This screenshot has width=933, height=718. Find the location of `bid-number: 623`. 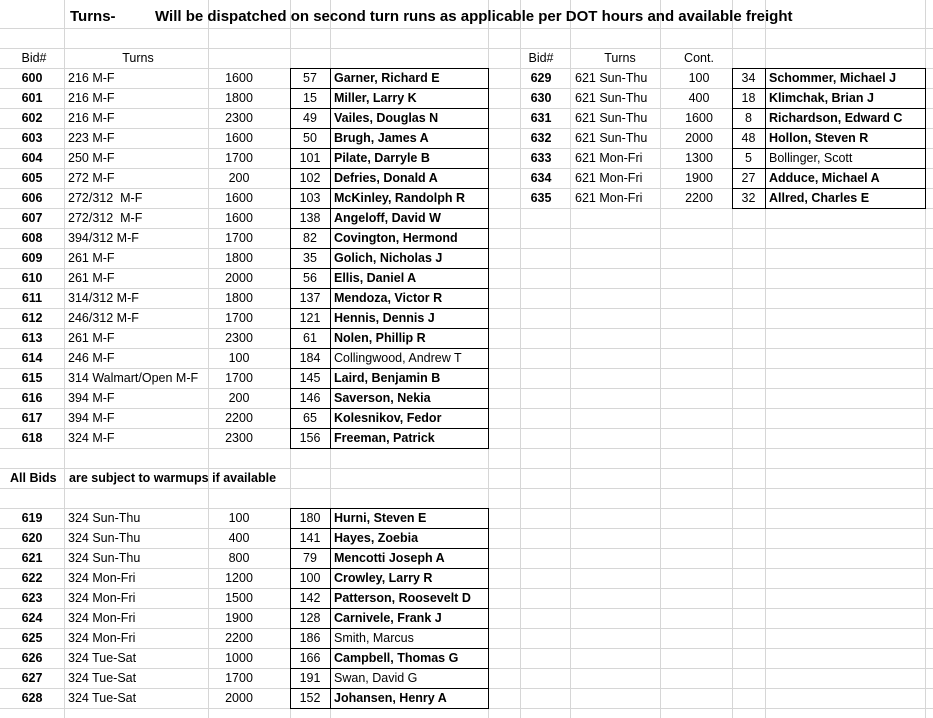

bid-number: 623 is located at coordinates (32, 598).